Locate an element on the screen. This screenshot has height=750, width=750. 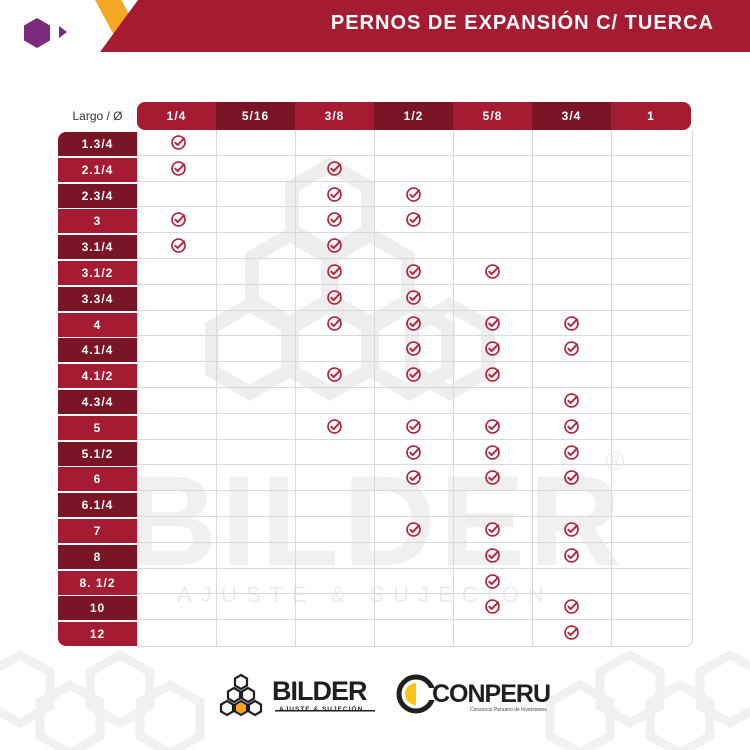
footer-hex-pattern is located at coordinates (375, 700).